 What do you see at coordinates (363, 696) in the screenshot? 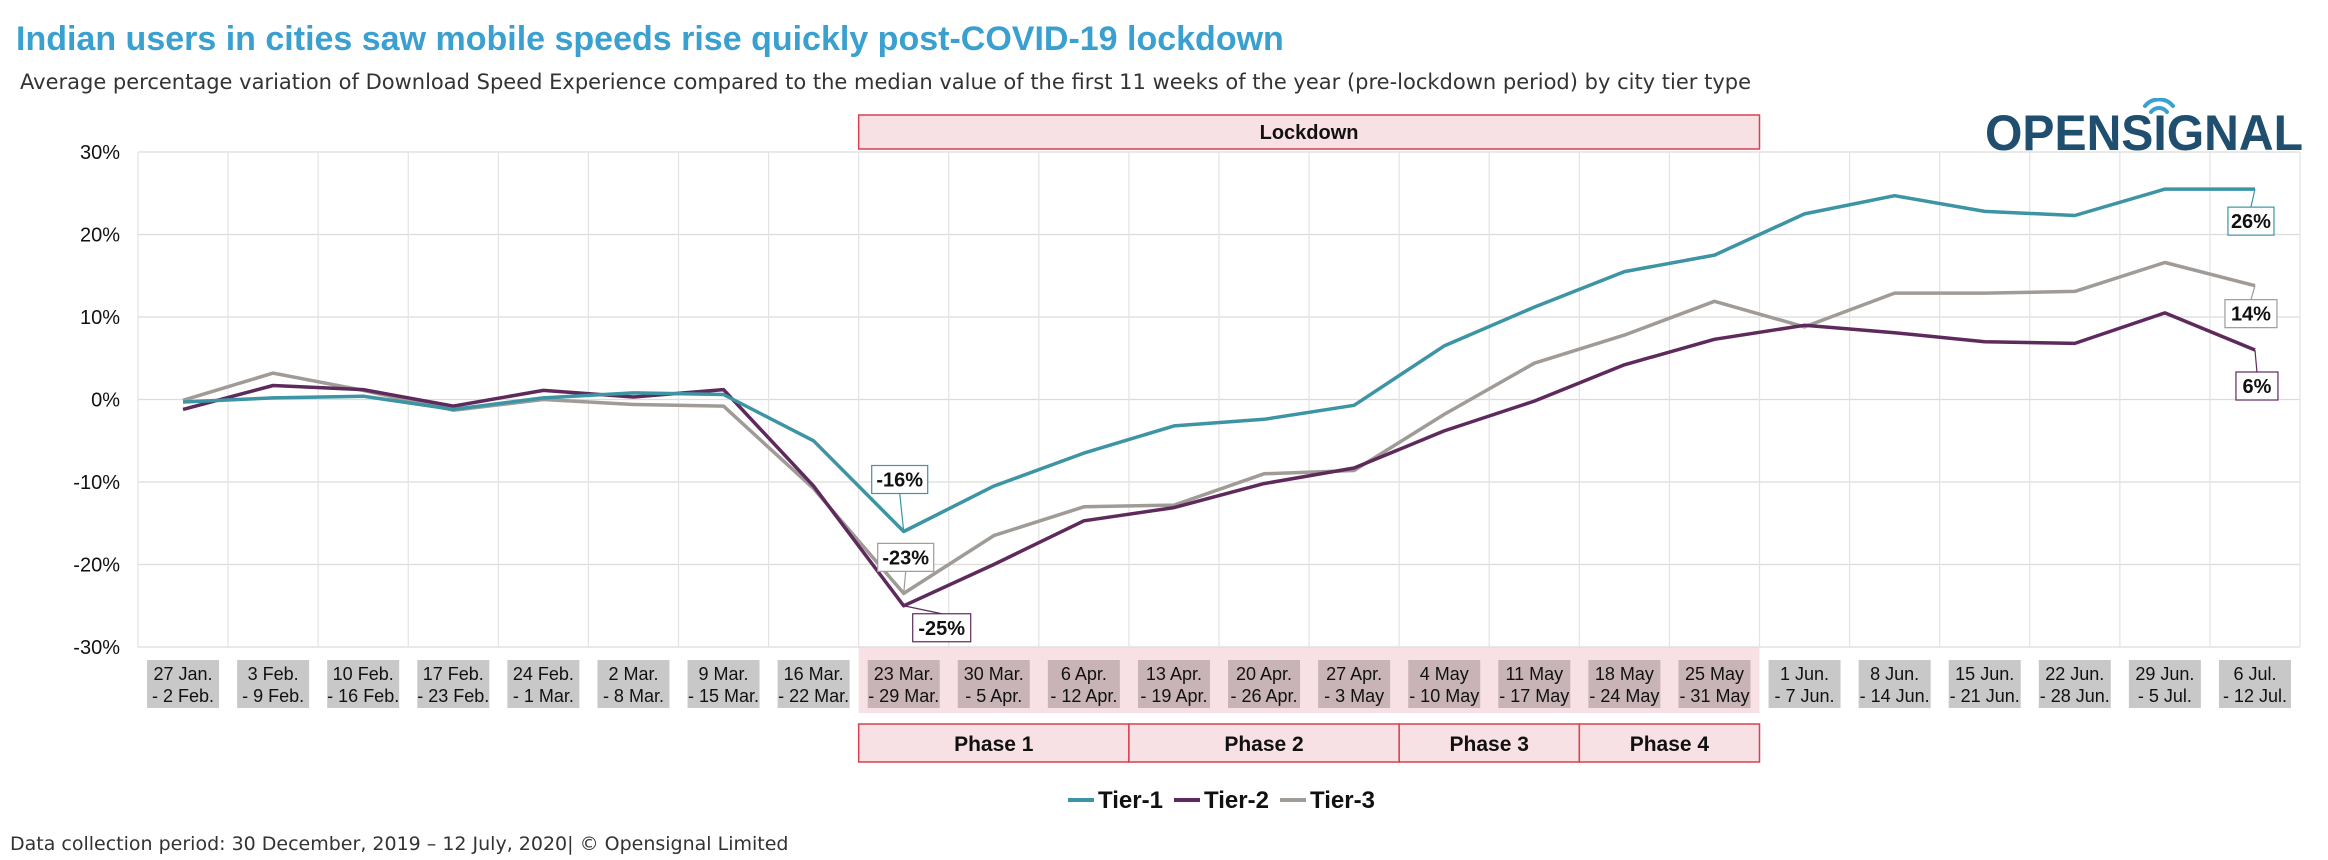
I see `x-tick-label-line2: - 16 Feb.` at bounding box center [363, 696].